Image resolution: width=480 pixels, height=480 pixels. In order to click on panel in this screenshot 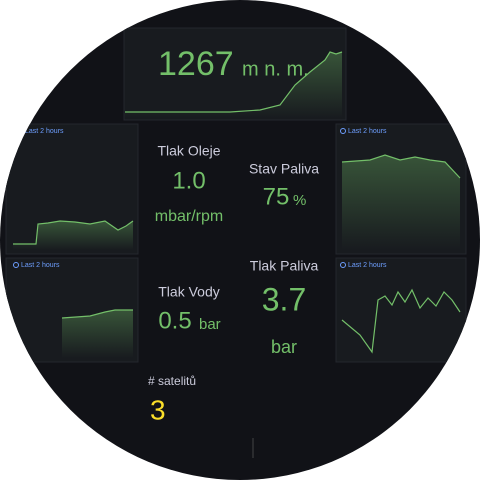, I will do `click(401, 310)`.